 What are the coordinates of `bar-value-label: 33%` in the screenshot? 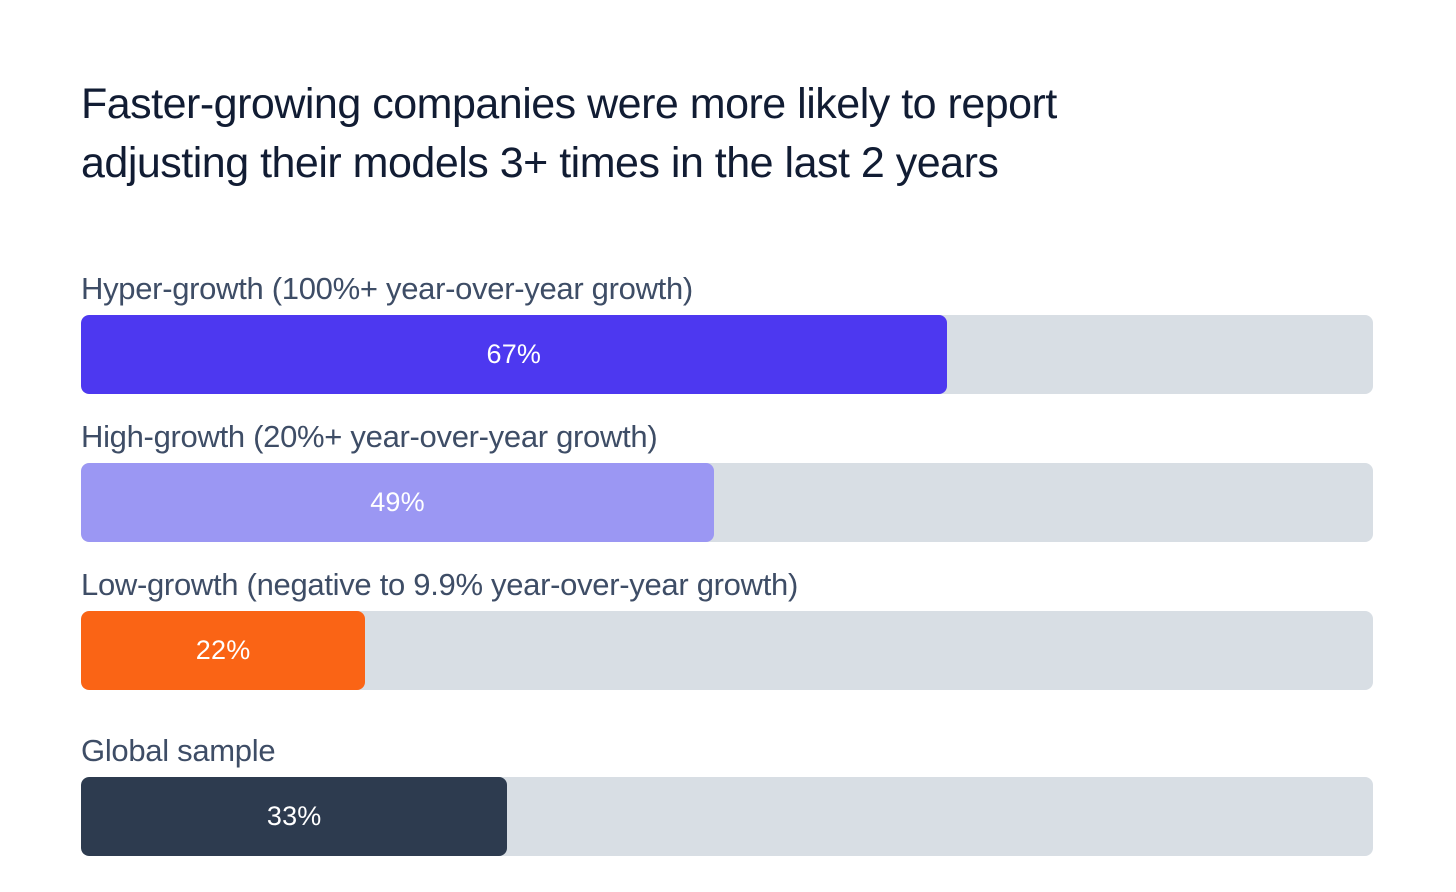 It's located at (294, 816).